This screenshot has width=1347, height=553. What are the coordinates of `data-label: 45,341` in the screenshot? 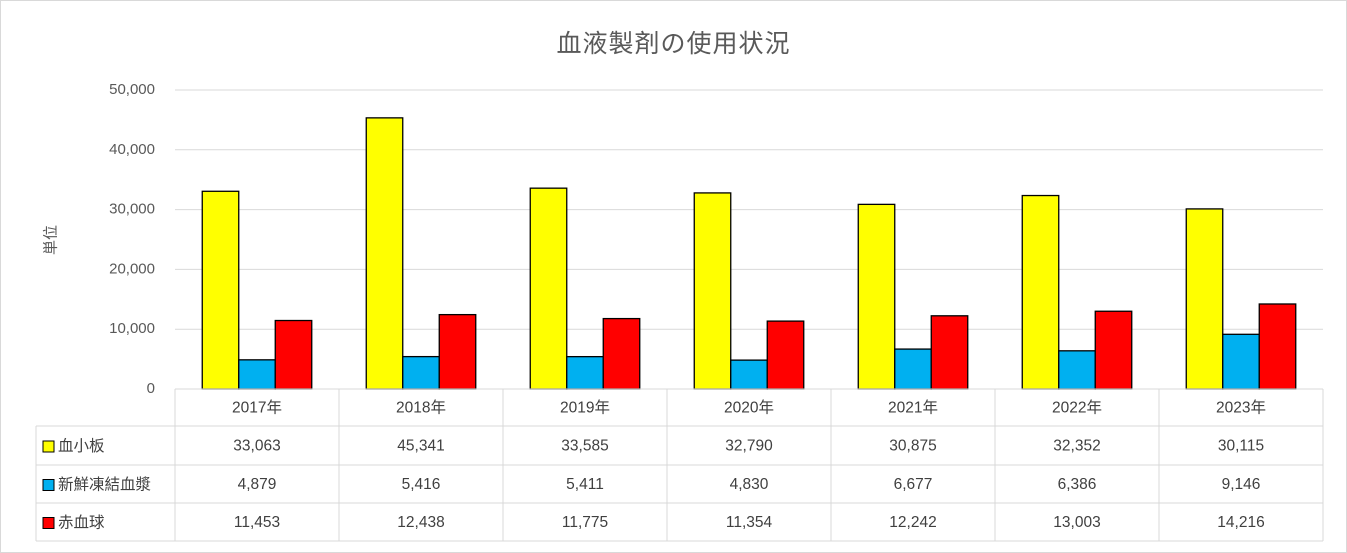 It's located at (420, 446).